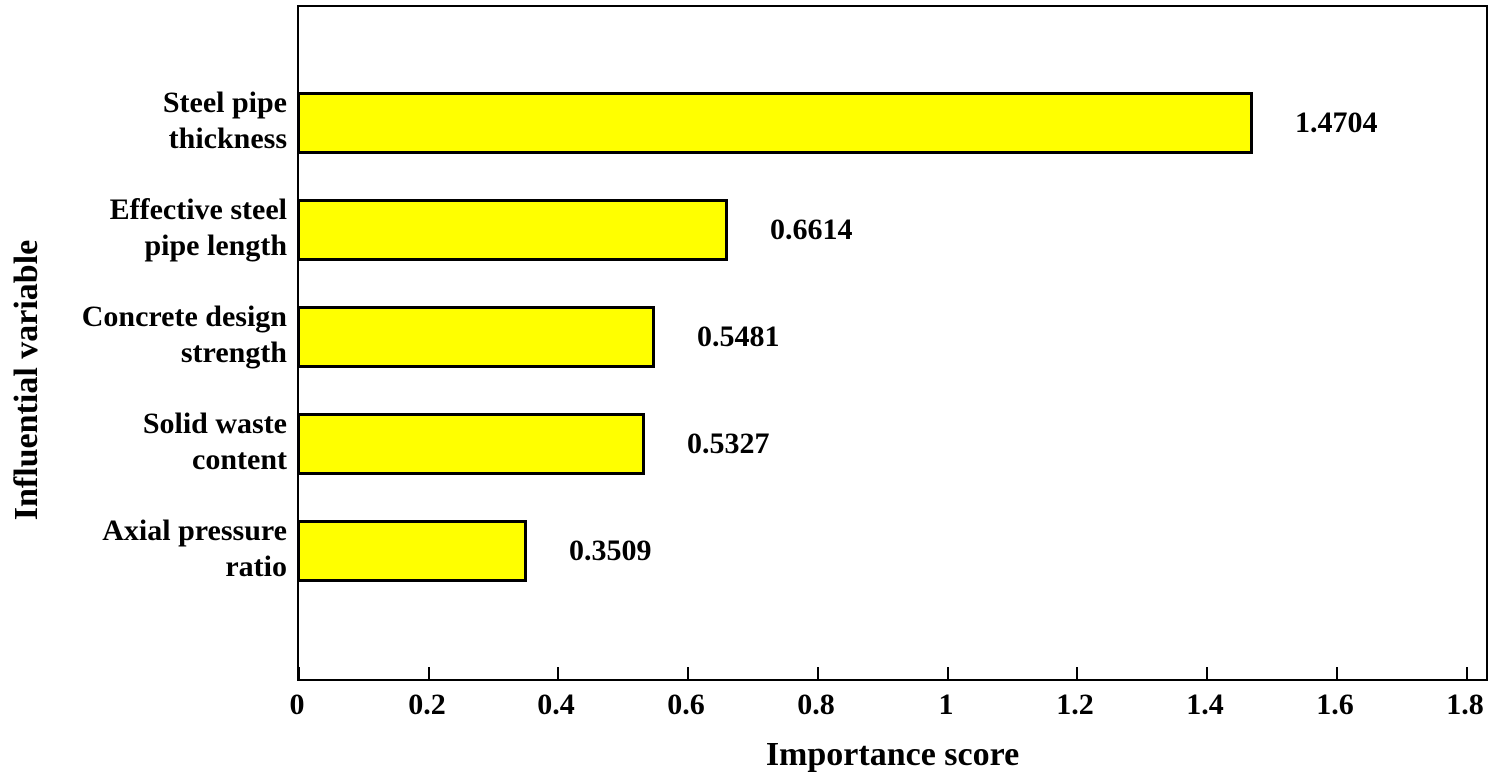 The image size is (1500, 781). Describe the element at coordinates (194, 548) in the screenshot. I see `category-label: Axial pressure ratio` at that location.